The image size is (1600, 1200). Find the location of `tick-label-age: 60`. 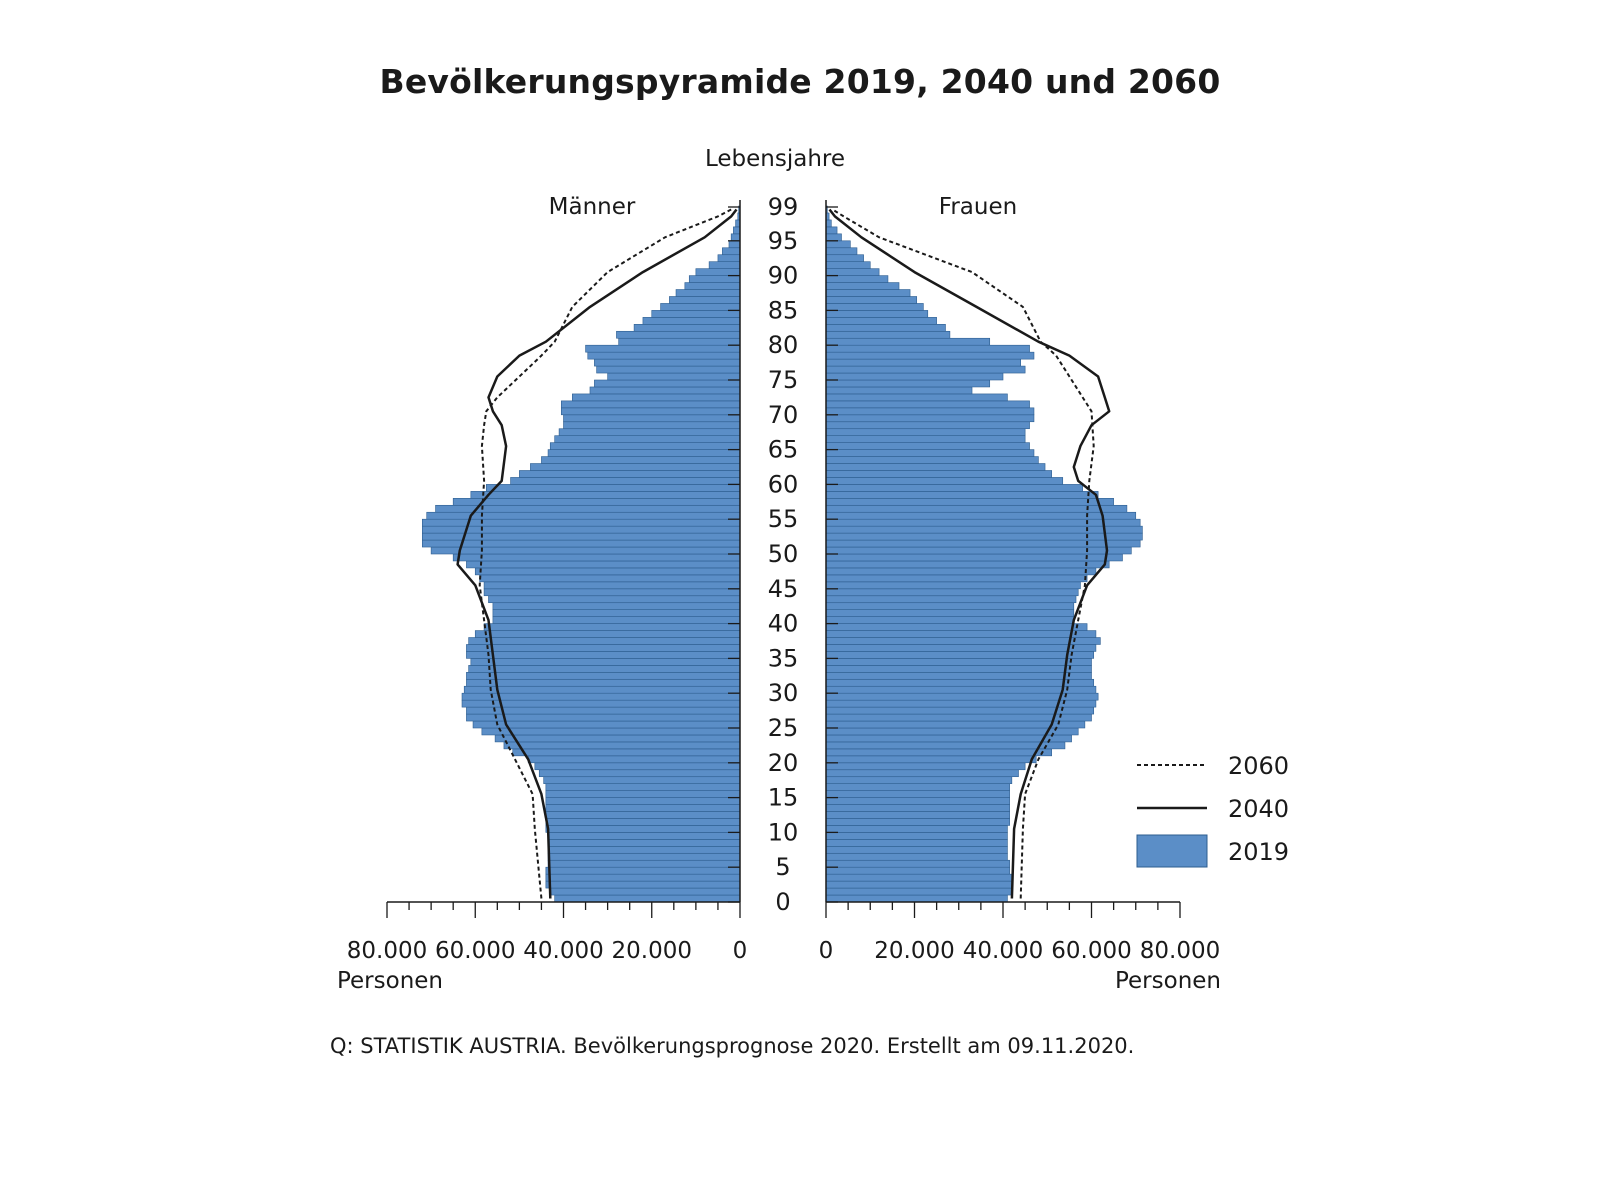

tick-label-age: 60 is located at coordinates (783, 484).